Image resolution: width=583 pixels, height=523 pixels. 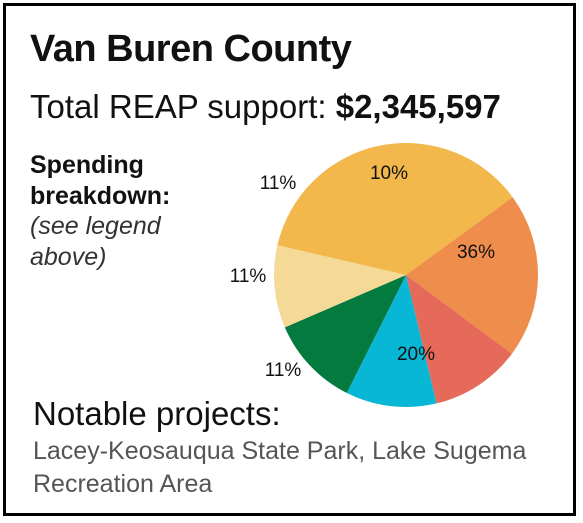 What do you see at coordinates (95, 226) in the screenshot?
I see `breakdown-note-line1: (see legend` at bounding box center [95, 226].